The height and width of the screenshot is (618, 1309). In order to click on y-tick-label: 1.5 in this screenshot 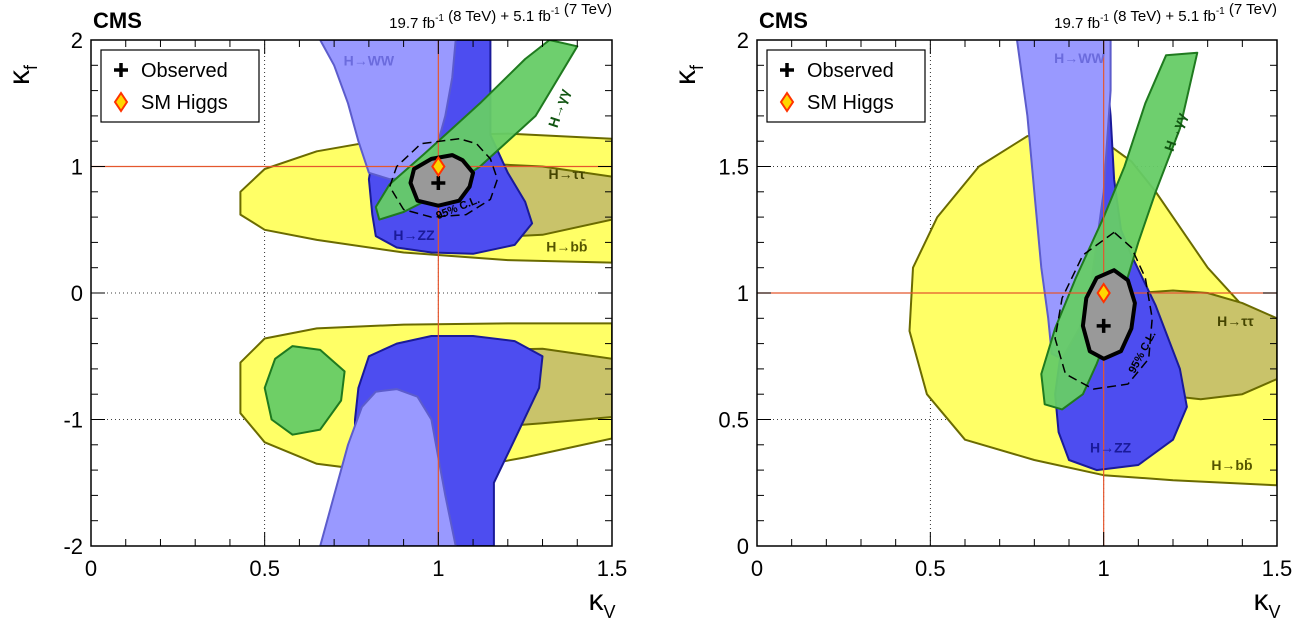, I will do `click(733, 167)`.